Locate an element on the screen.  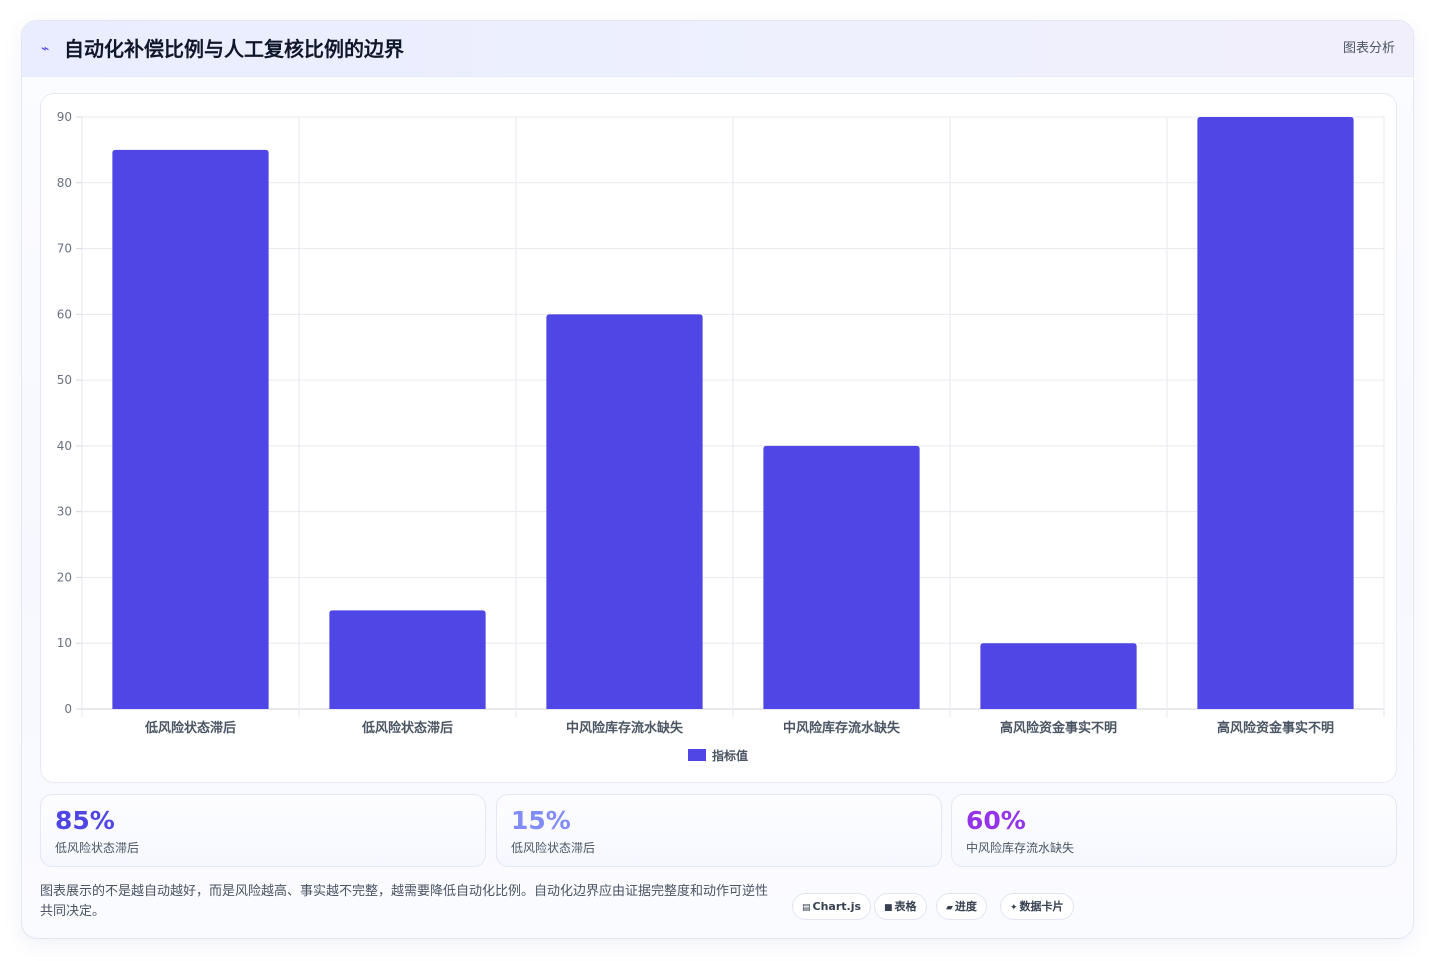
y-tick-label: 70 is located at coordinates (64, 249).